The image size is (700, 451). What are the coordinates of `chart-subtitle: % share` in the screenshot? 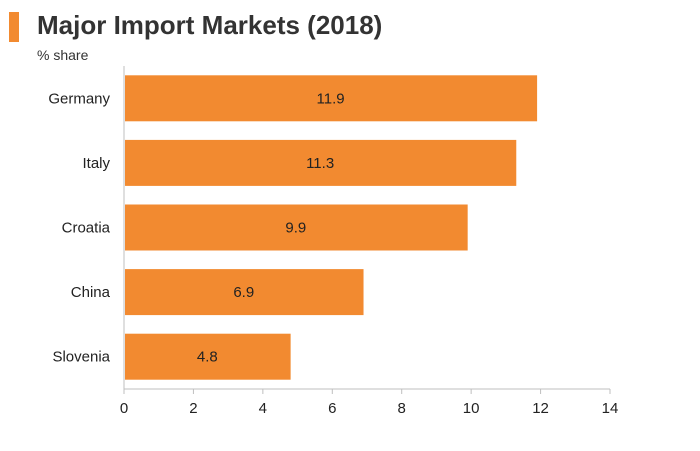 It's located at (63, 55).